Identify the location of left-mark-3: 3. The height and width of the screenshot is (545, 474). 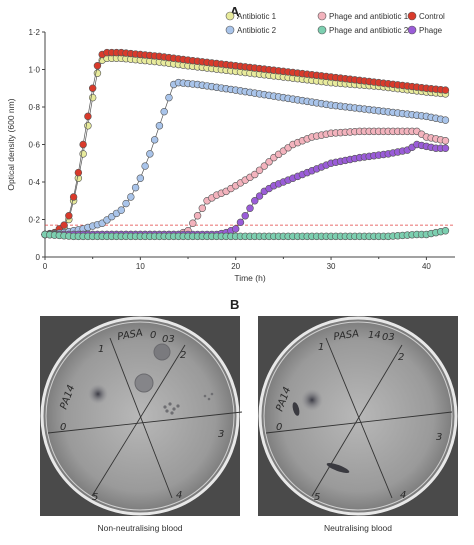
(221, 434).